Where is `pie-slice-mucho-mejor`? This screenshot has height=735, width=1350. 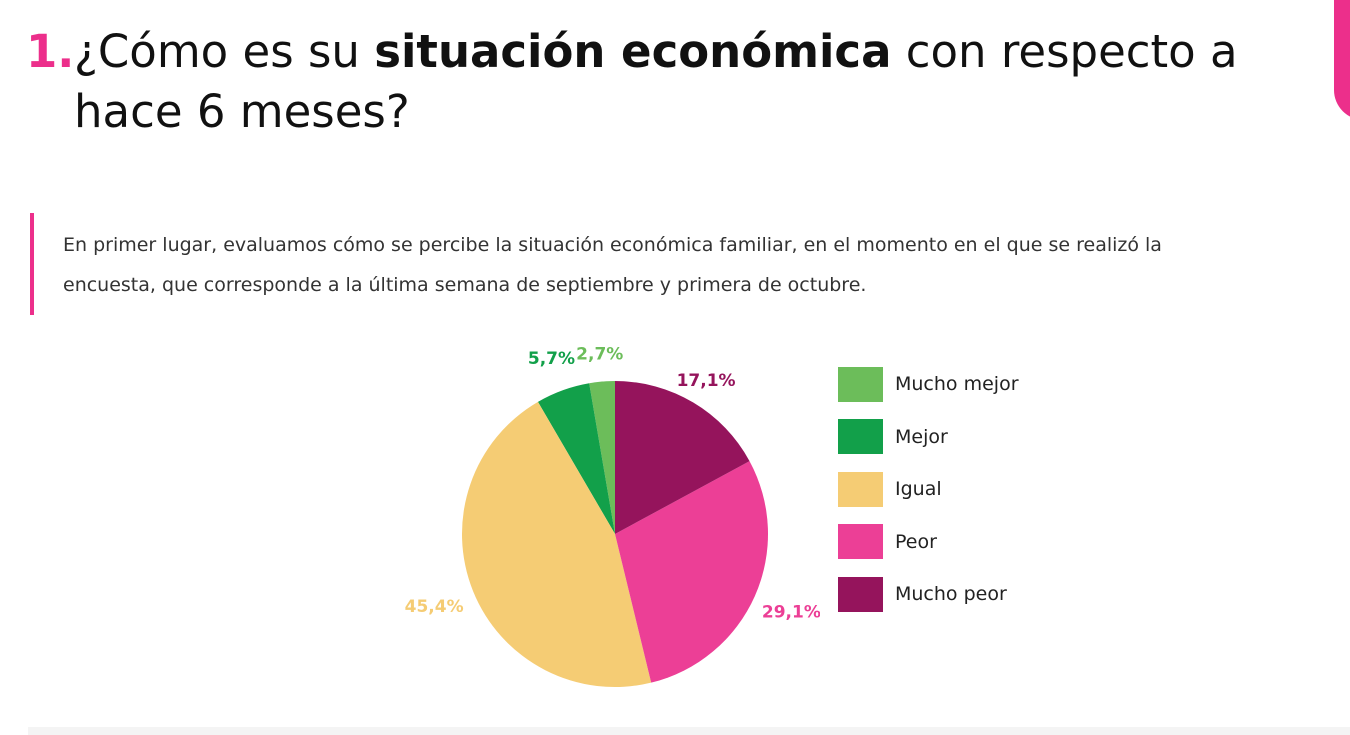
pie-slice-mucho-mejor is located at coordinates (602, 457).